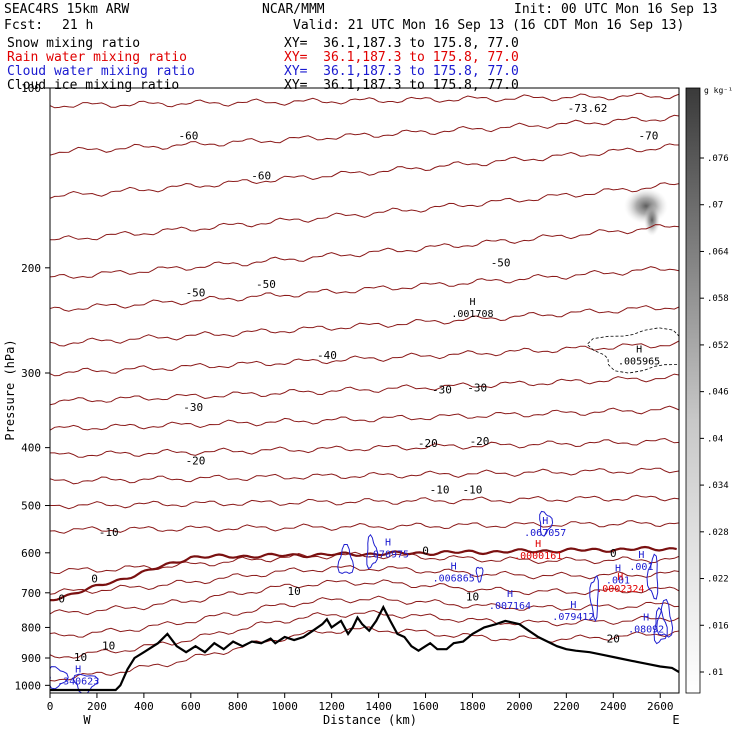 The height and width of the screenshot is (740, 740). What do you see at coordinates (613, 639) in the screenshot?
I see `isotherm-label: 20` at bounding box center [613, 639].